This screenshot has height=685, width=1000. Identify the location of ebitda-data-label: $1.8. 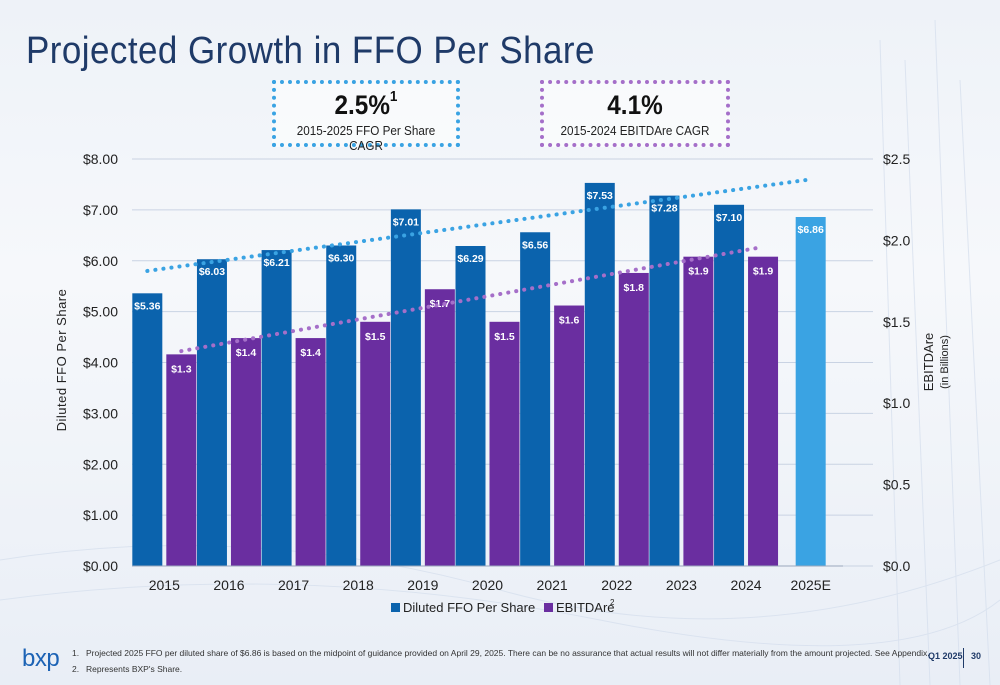
(634, 288).